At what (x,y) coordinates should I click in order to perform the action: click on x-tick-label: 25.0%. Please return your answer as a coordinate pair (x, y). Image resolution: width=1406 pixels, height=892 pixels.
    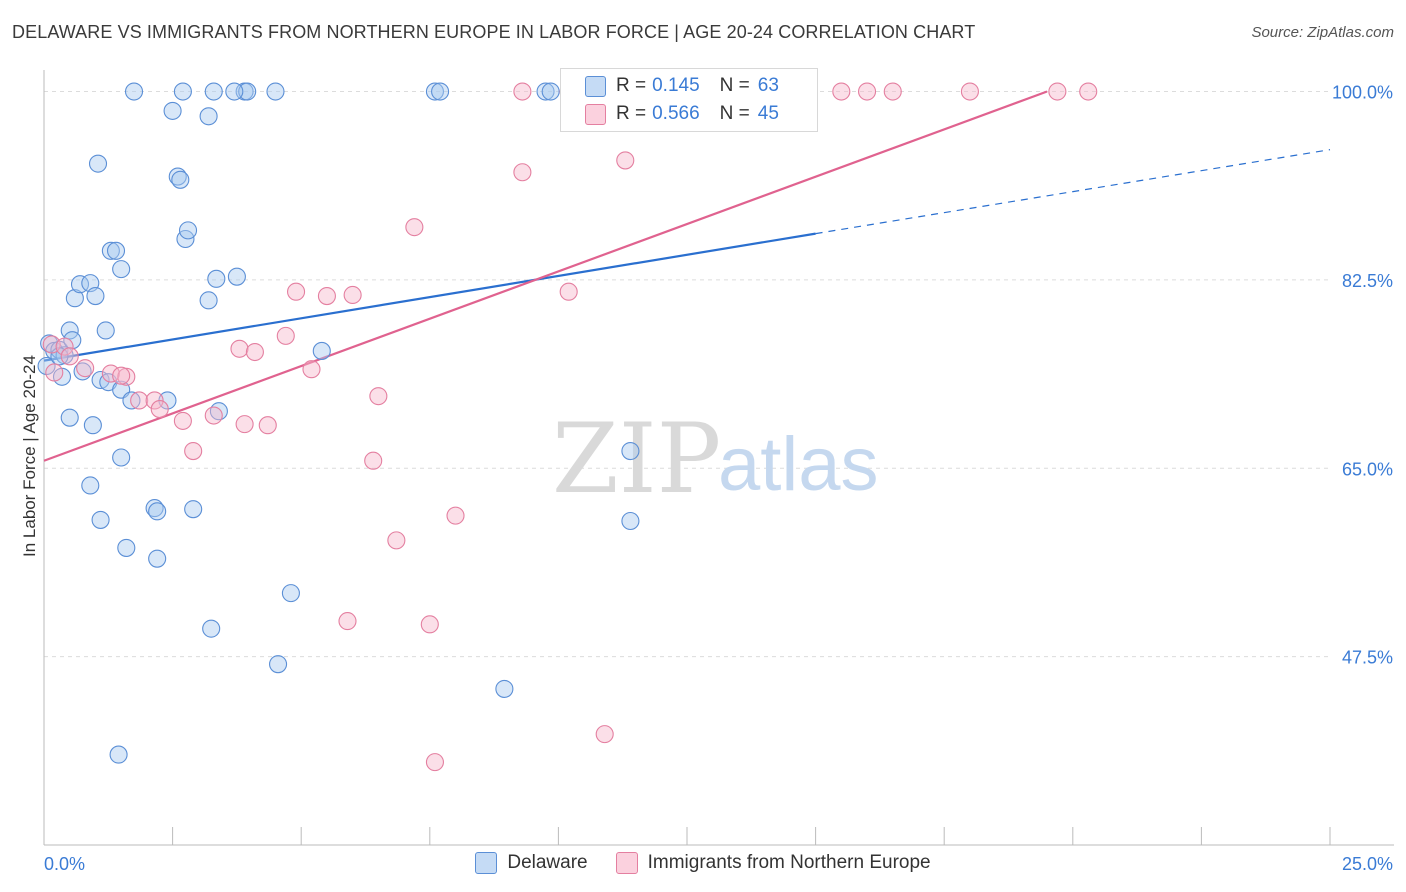
    Looking at the image, I should click on (1367, 864).